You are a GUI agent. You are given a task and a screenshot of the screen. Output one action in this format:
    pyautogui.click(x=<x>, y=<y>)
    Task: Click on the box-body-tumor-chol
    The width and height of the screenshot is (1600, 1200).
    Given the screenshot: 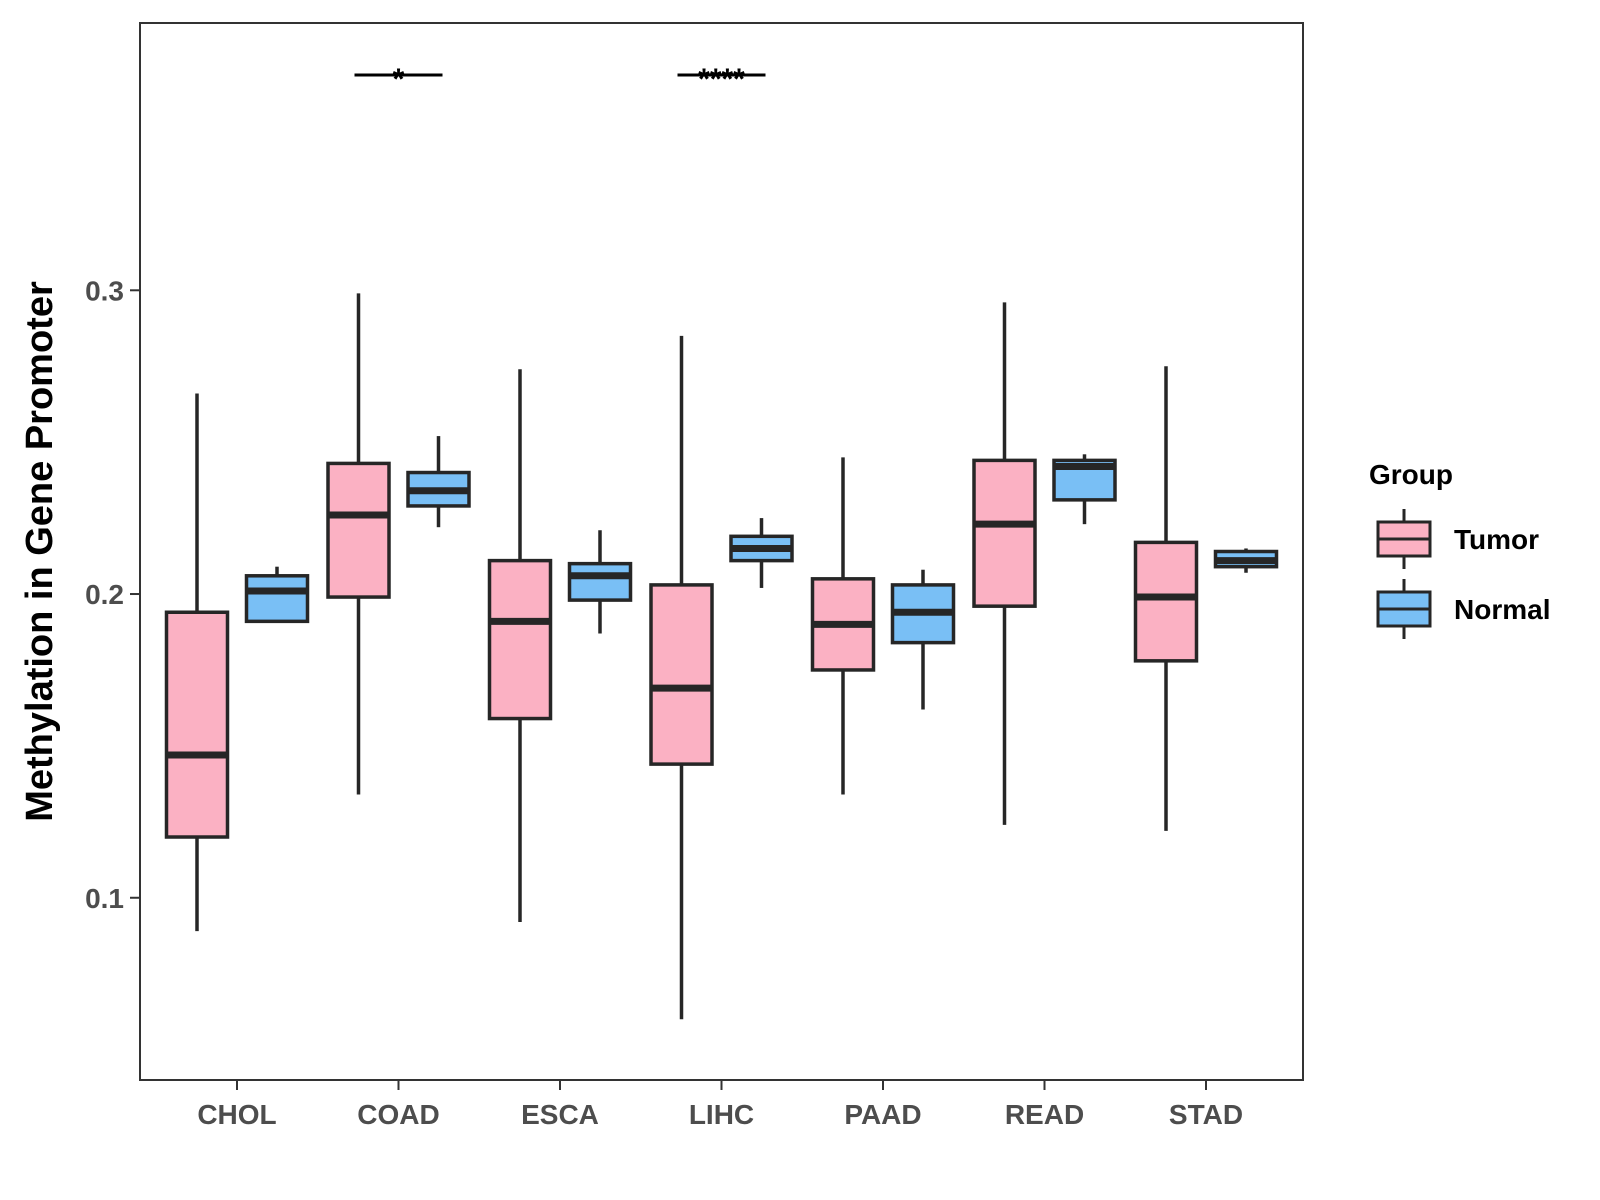 What is the action you would take?
    pyautogui.click(x=197, y=724)
    